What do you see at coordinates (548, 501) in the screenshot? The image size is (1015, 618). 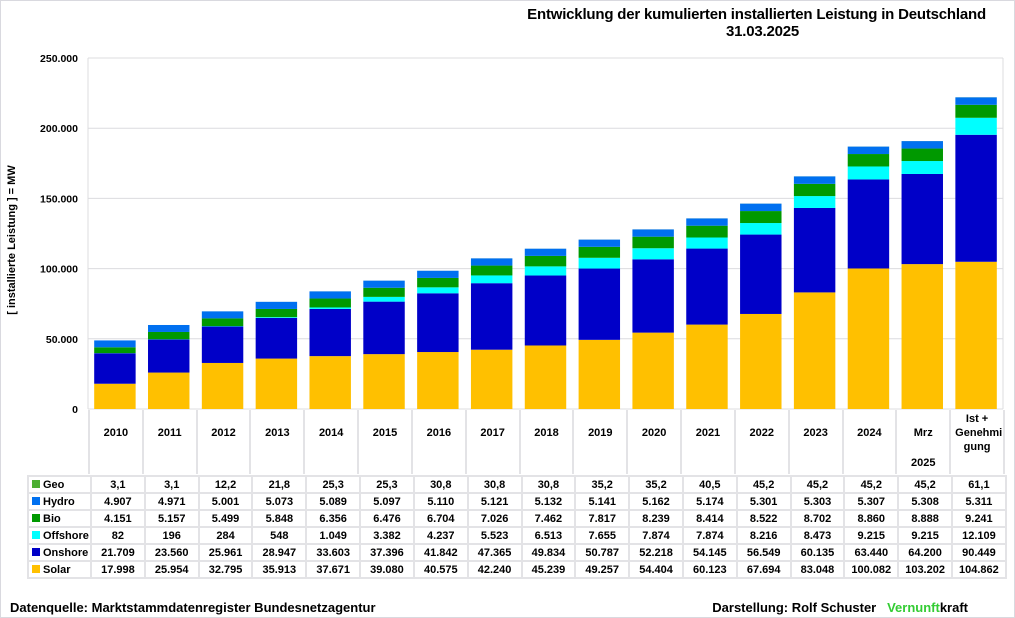 I see `table-cell: 5.132` at bounding box center [548, 501].